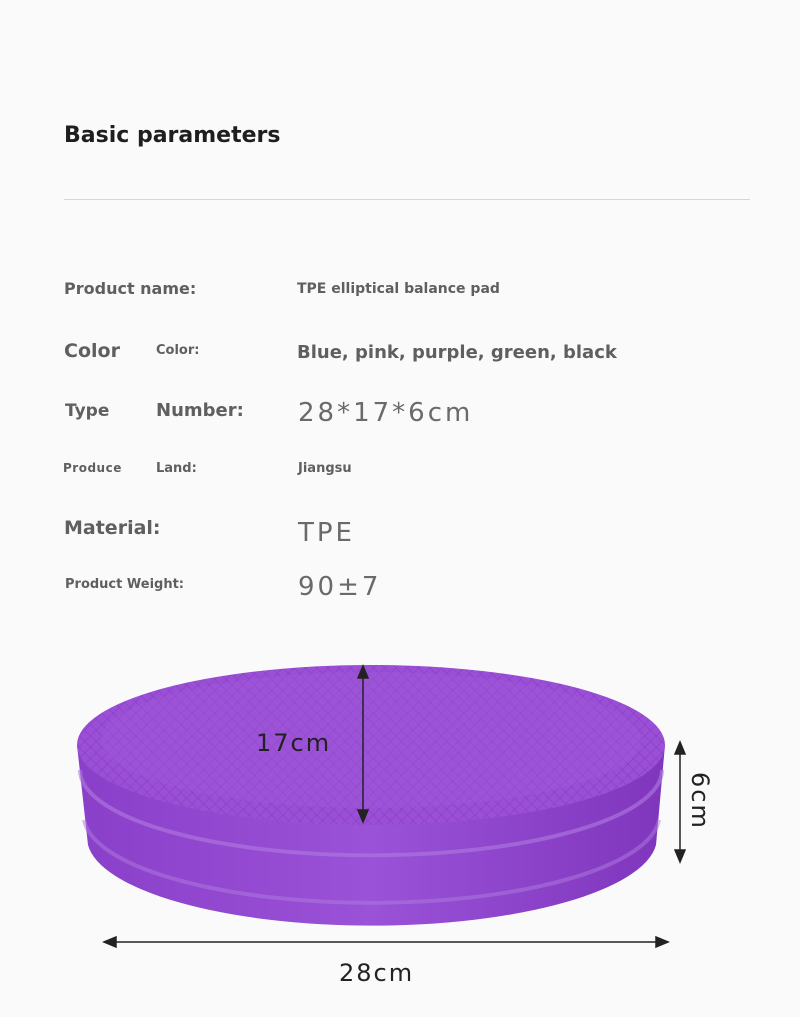  Describe the element at coordinates (457, 352) in the screenshot. I see `color-value: Blue, pink, purple, green, black` at that location.